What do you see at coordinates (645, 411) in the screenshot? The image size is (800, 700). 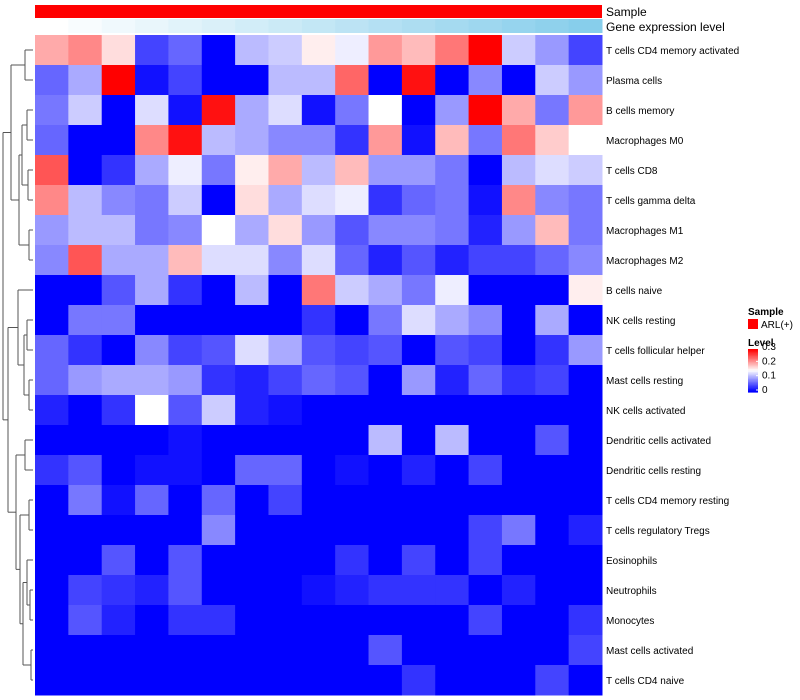 I see `row-label: NK cells activated` at bounding box center [645, 411].